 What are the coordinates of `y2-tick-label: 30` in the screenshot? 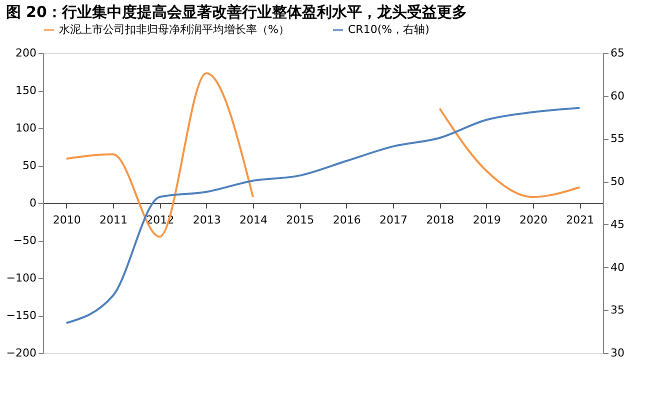 It's located at (617, 353).